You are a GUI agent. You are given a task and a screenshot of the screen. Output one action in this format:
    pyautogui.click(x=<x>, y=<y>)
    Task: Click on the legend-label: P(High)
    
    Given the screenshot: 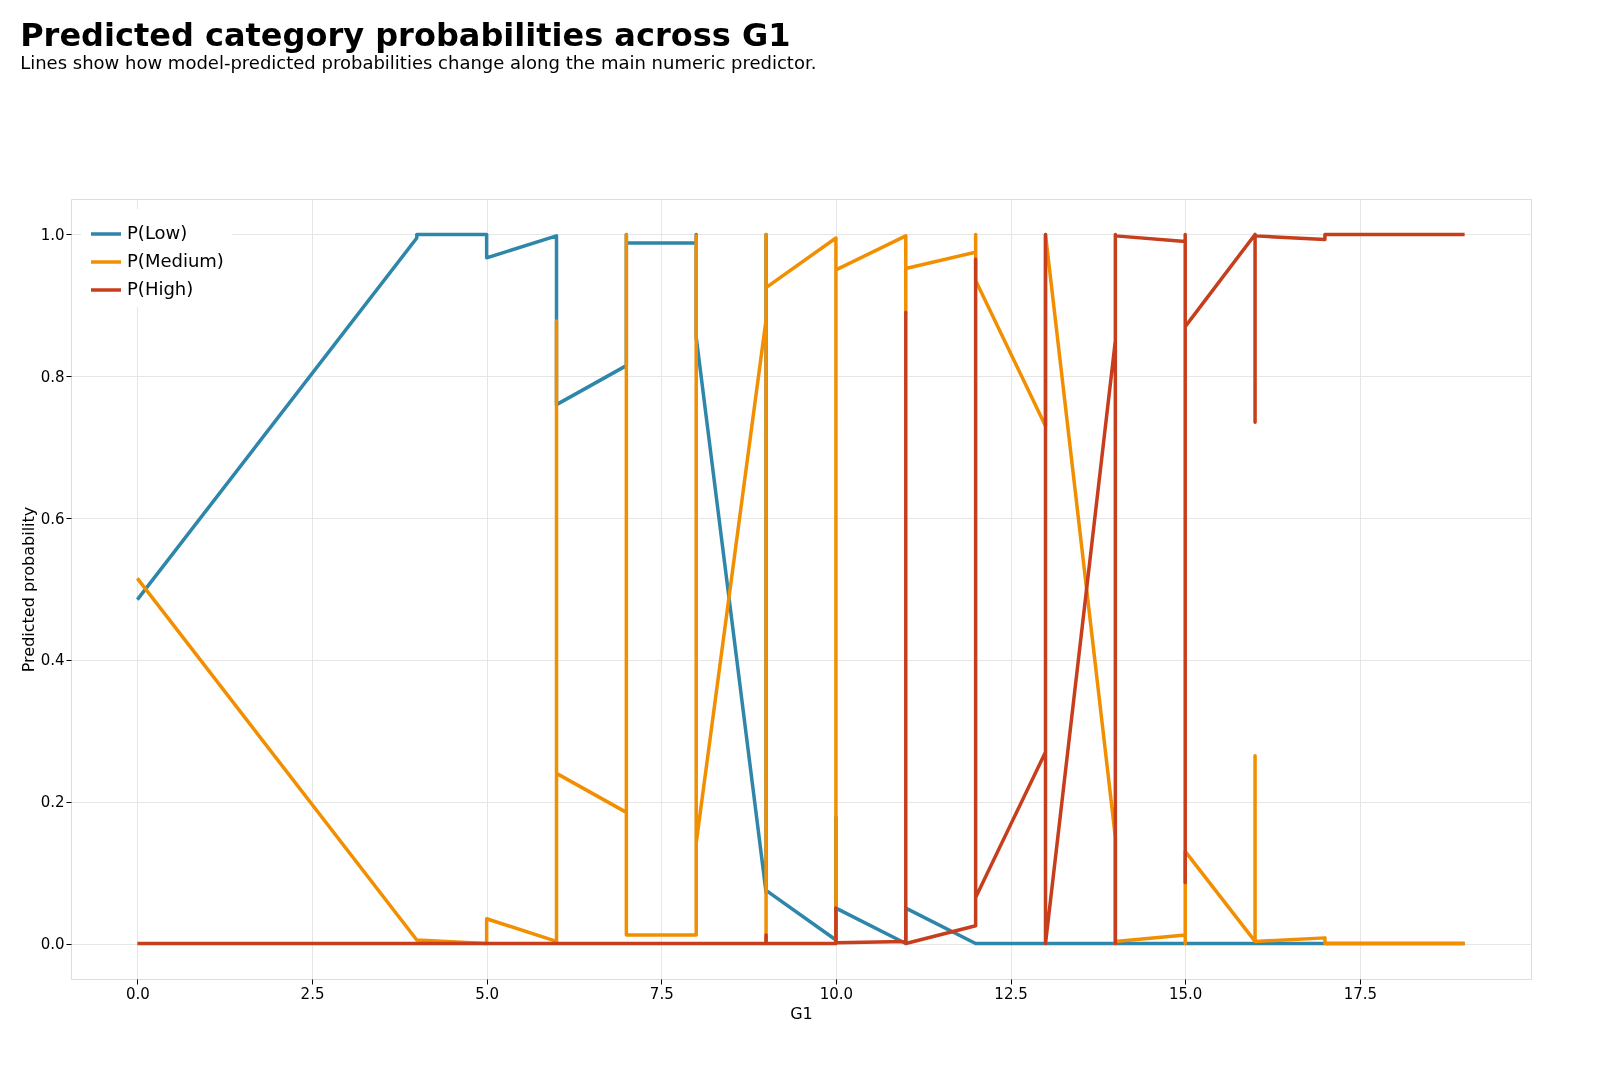 What is the action you would take?
    pyautogui.click(x=160, y=288)
    